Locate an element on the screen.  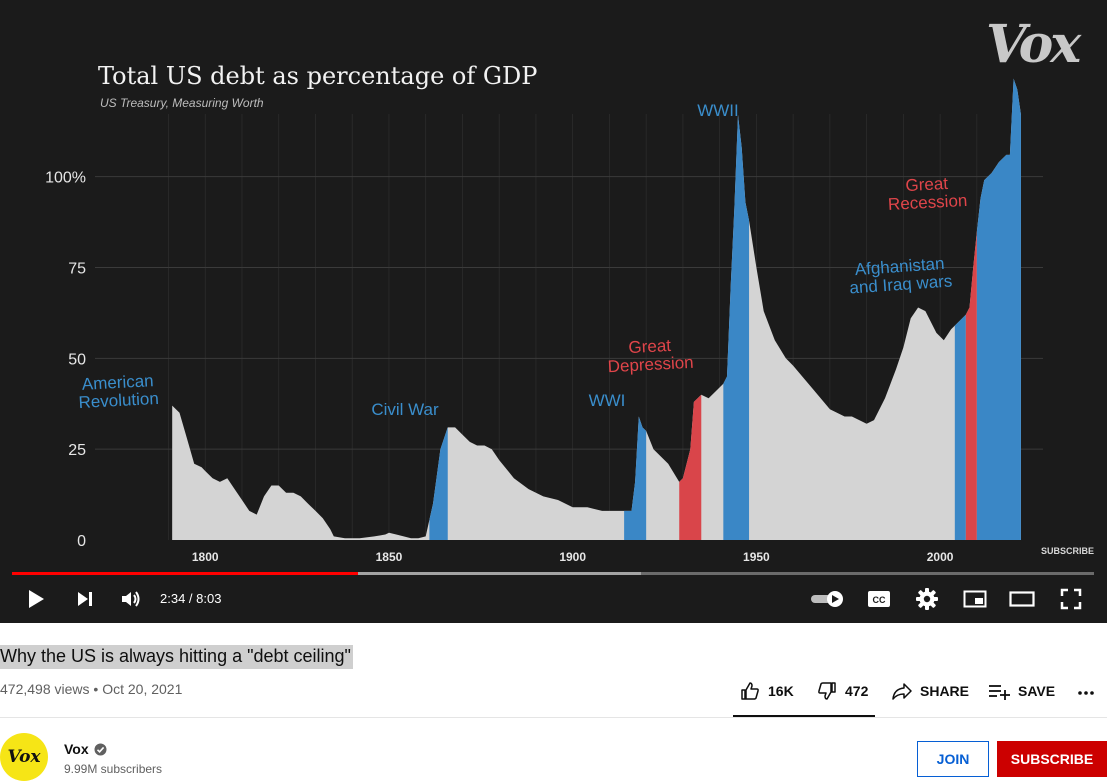
y-tick-label: 0 is located at coordinates (81, 541).